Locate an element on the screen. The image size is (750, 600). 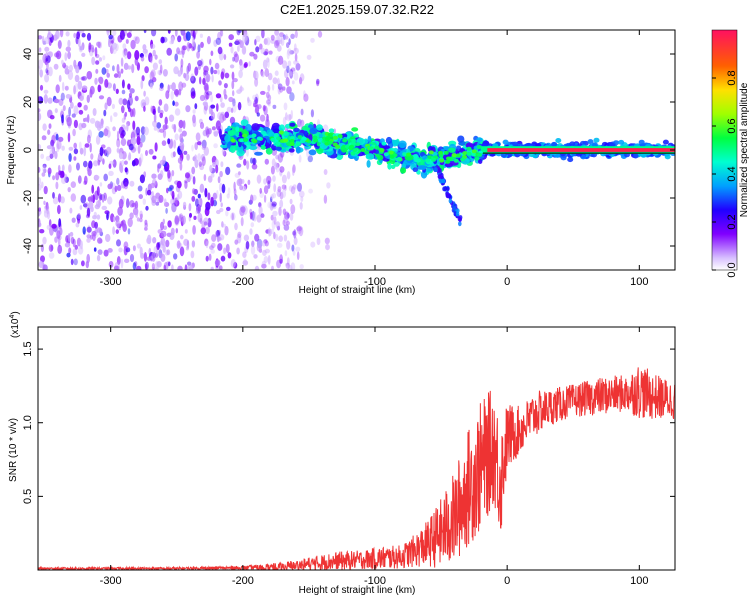
svg-text: (x104) is located at coordinates (15, 324).